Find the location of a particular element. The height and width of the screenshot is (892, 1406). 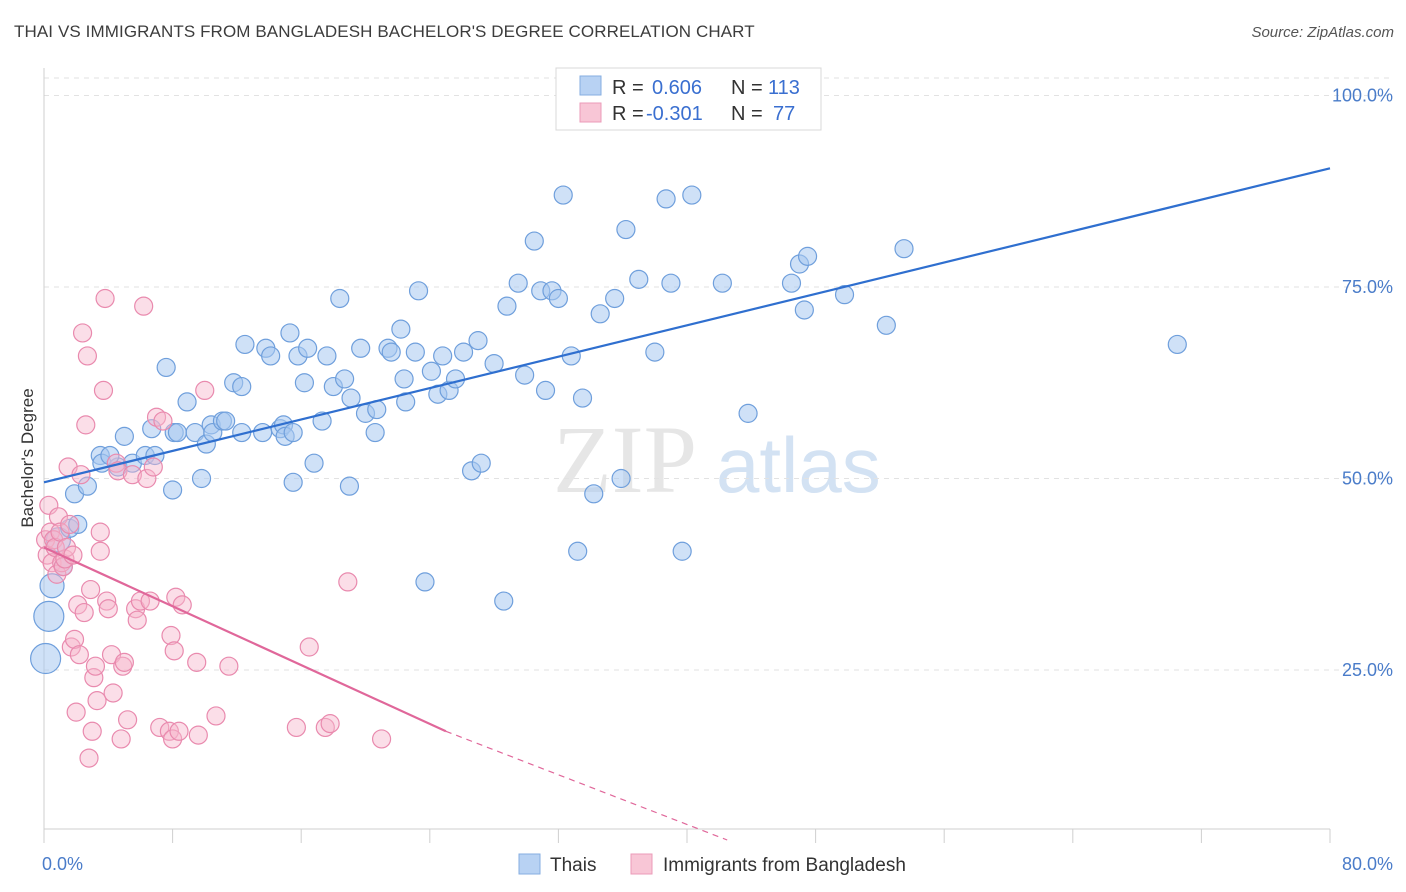

legend-n-value-2: 77 is located at coordinates (784, 114).